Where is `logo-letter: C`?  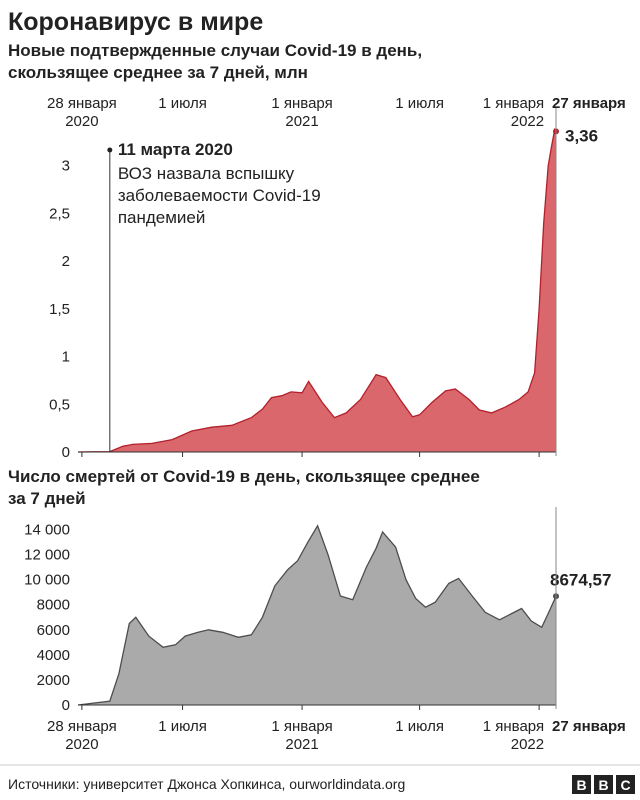 logo-letter: C is located at coordinates (625, 785).